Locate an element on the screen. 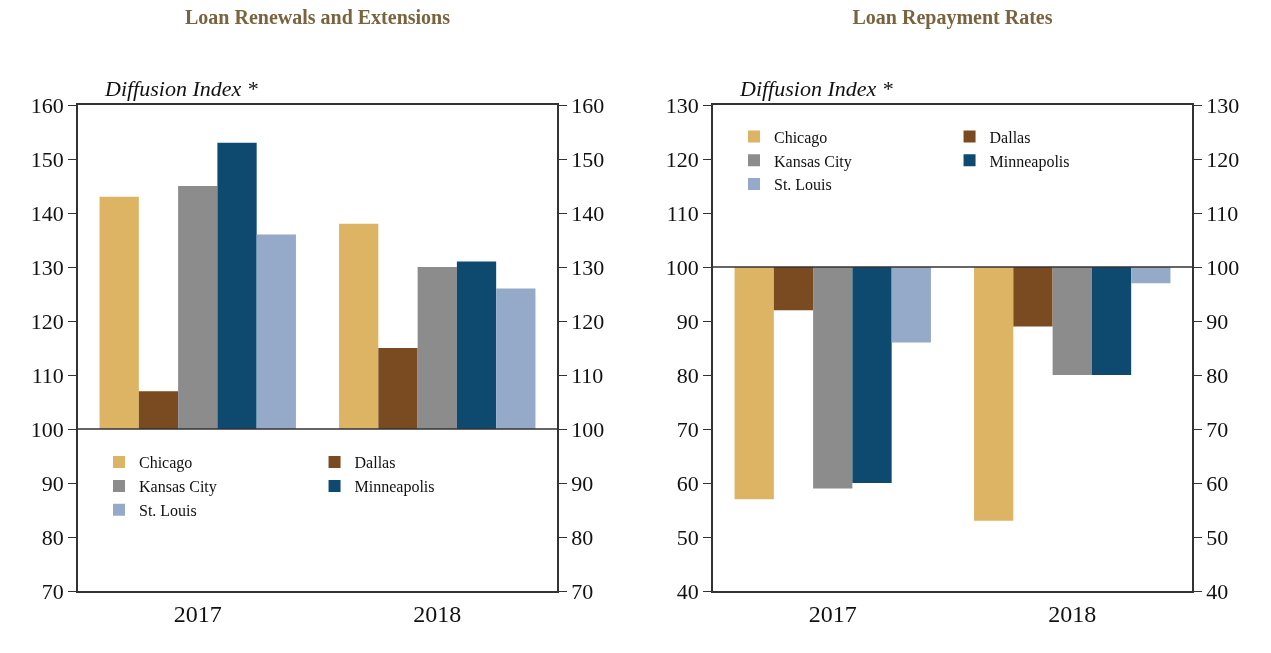  y2-tick-label: 140 is located at coordinates (588, 213).